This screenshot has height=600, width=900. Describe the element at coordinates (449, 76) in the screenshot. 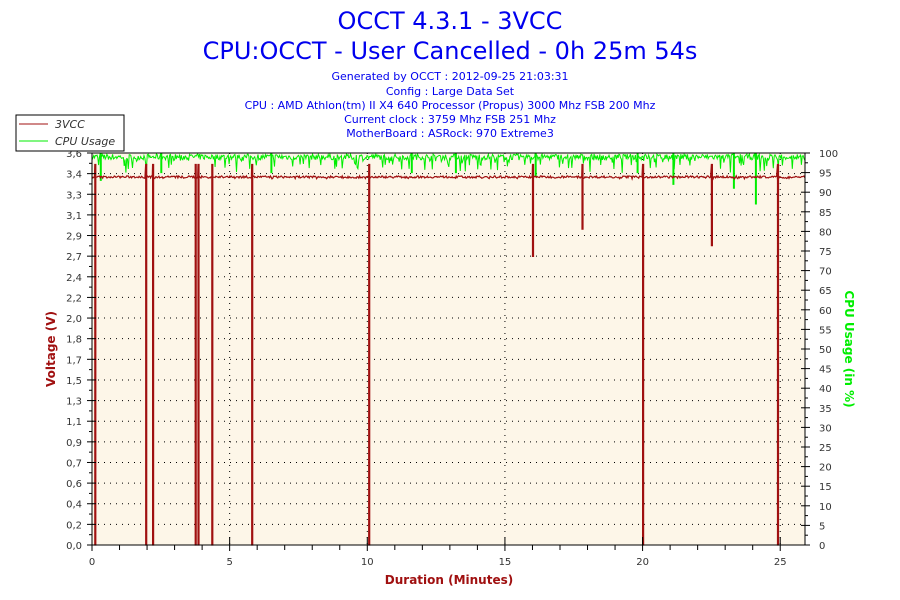

I see `info-generated: Generated by OCCT : 2012-09-25 21:03:31` at that location.